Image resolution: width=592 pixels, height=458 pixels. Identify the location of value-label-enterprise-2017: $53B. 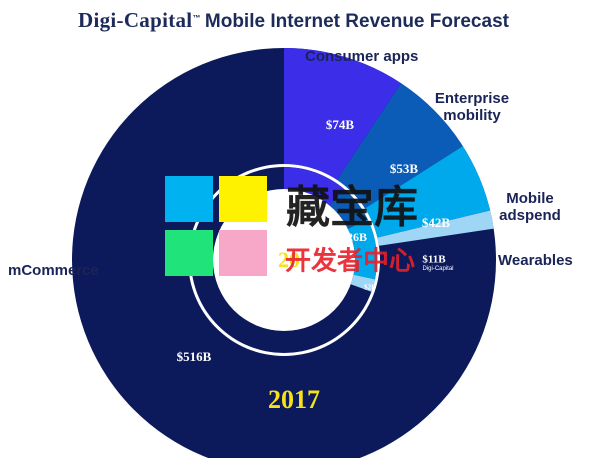
(404, 168).